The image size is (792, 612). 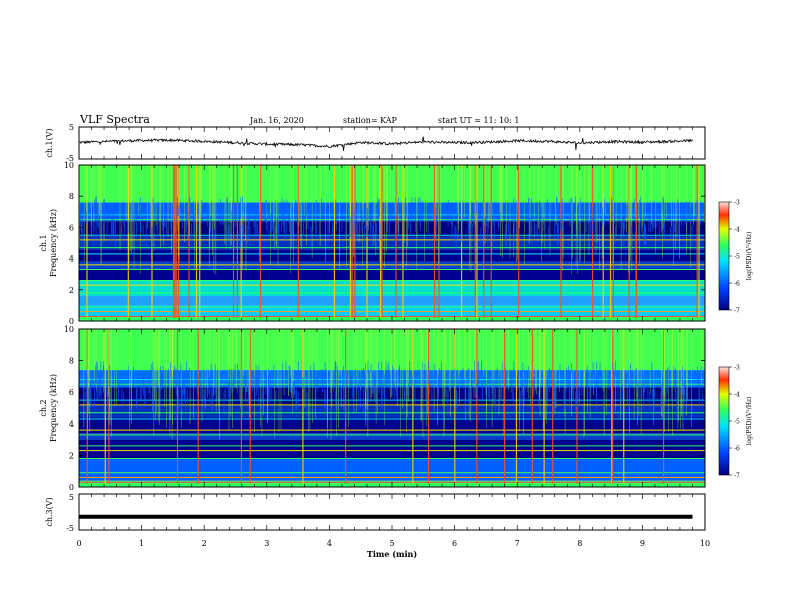 I want to click on figure-title: VLF Spectra, so click(x=114, y=119).